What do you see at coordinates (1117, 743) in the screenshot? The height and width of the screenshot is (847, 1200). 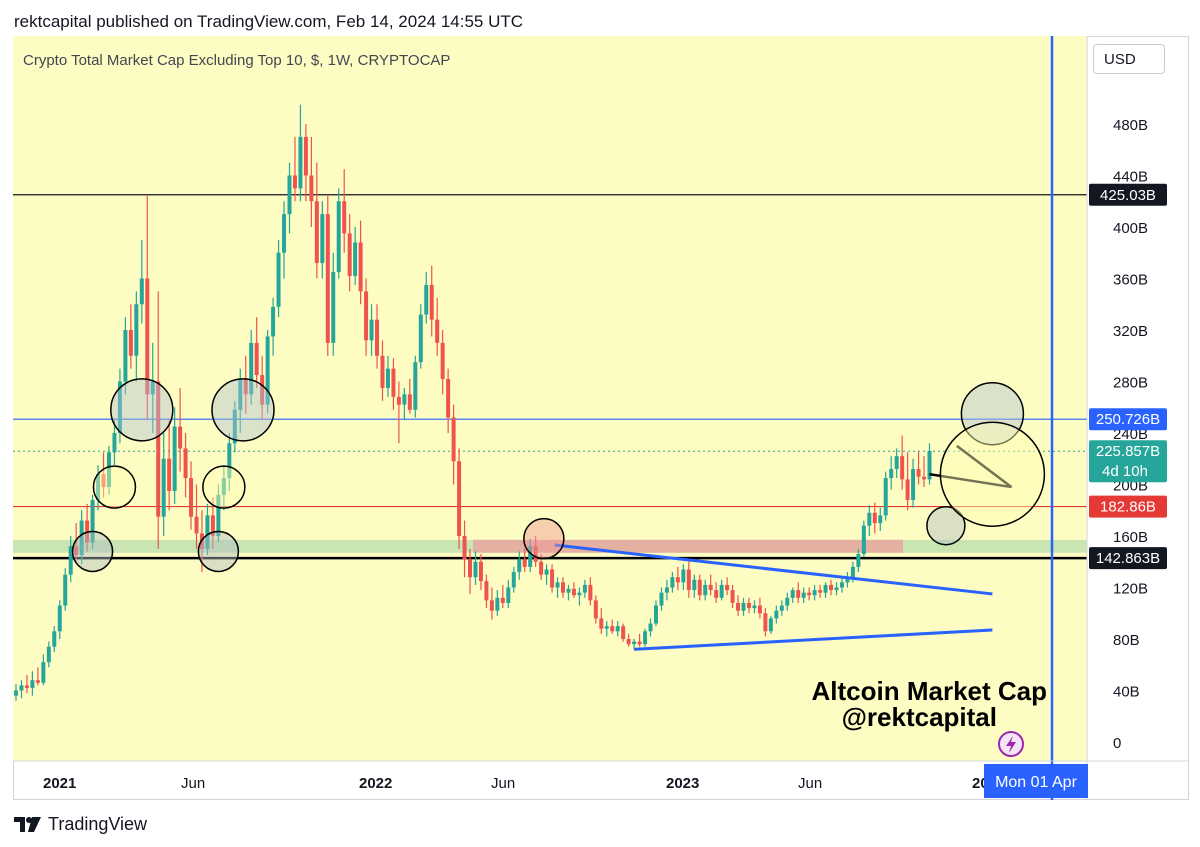 I see `y-tick-label: 0` at bounding box center [1117, 743].